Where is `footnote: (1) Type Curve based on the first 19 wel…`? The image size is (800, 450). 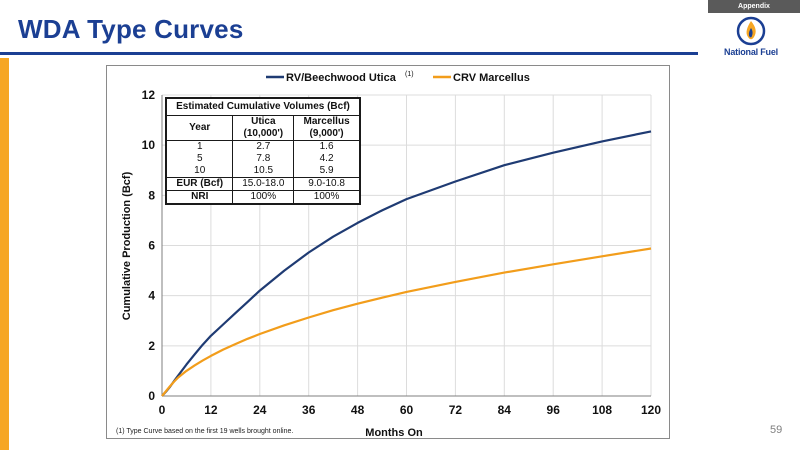 footnote: (1) Type Curve based on the first 19 wel… is located at coordinates (205, 431).